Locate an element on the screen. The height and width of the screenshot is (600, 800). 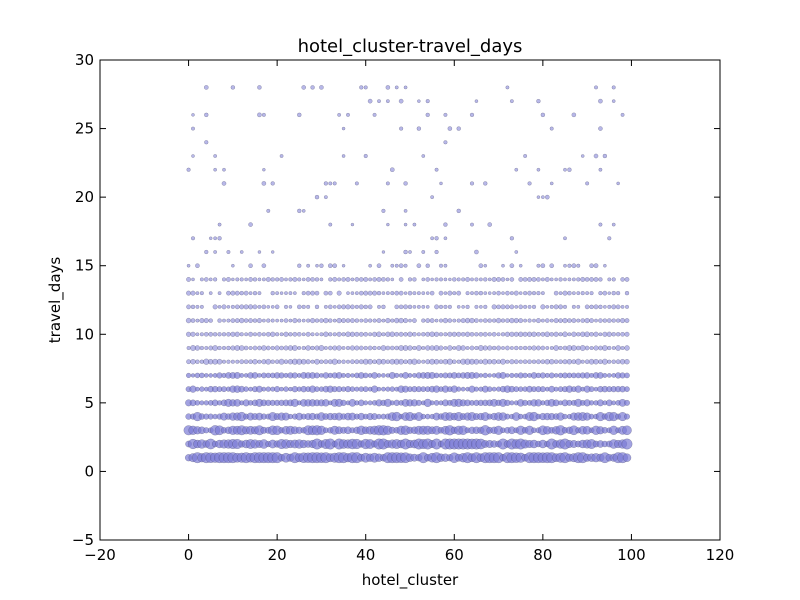
y-tick-label: 30 is located at coordinates (84, 60).